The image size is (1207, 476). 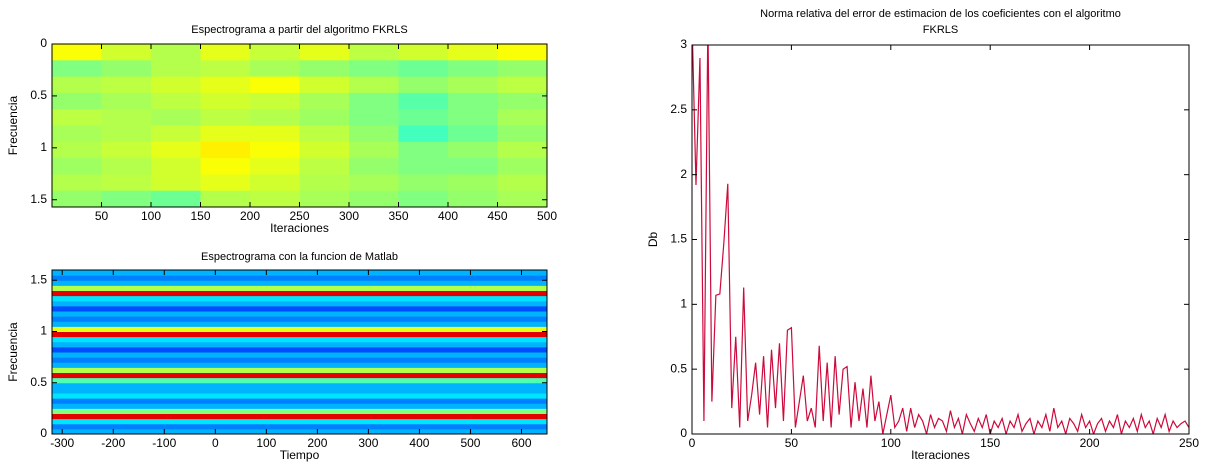 I want to click on y-axis-label: Db, so click(x=653, y=240).